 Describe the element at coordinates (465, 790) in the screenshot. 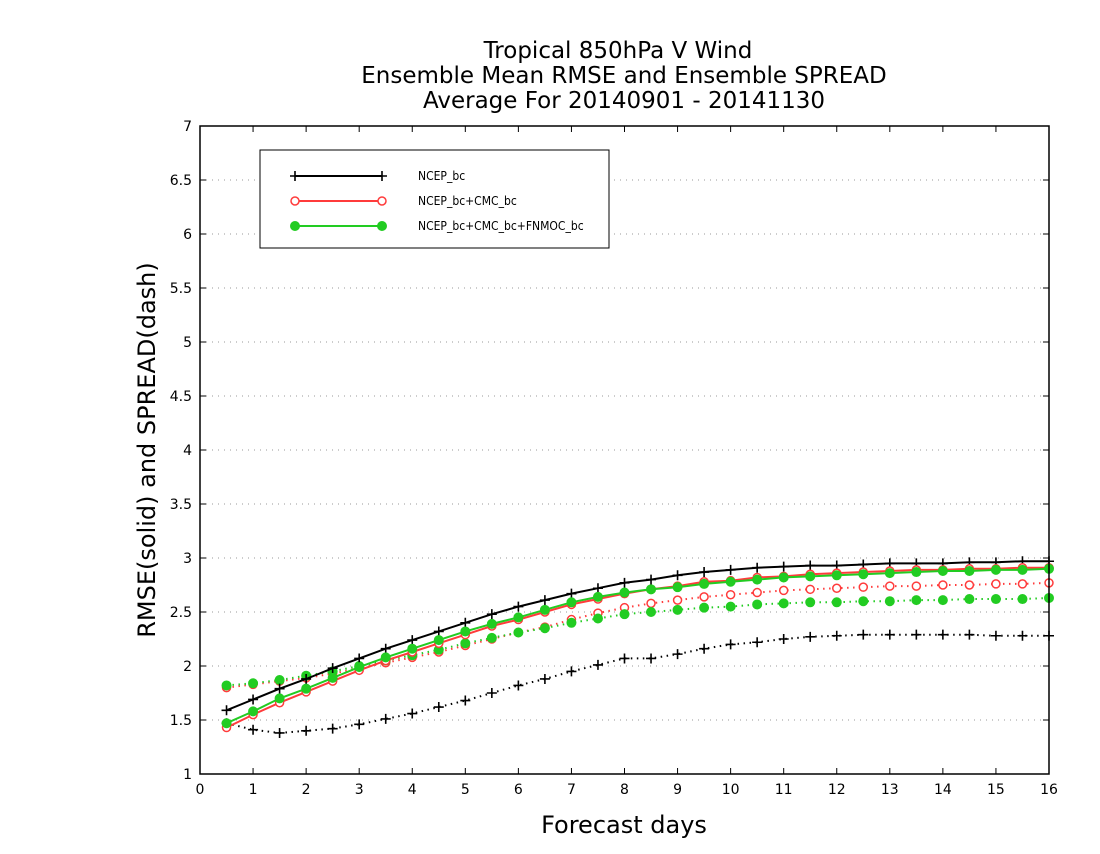

I see `x-tick-label: 5` at that location.